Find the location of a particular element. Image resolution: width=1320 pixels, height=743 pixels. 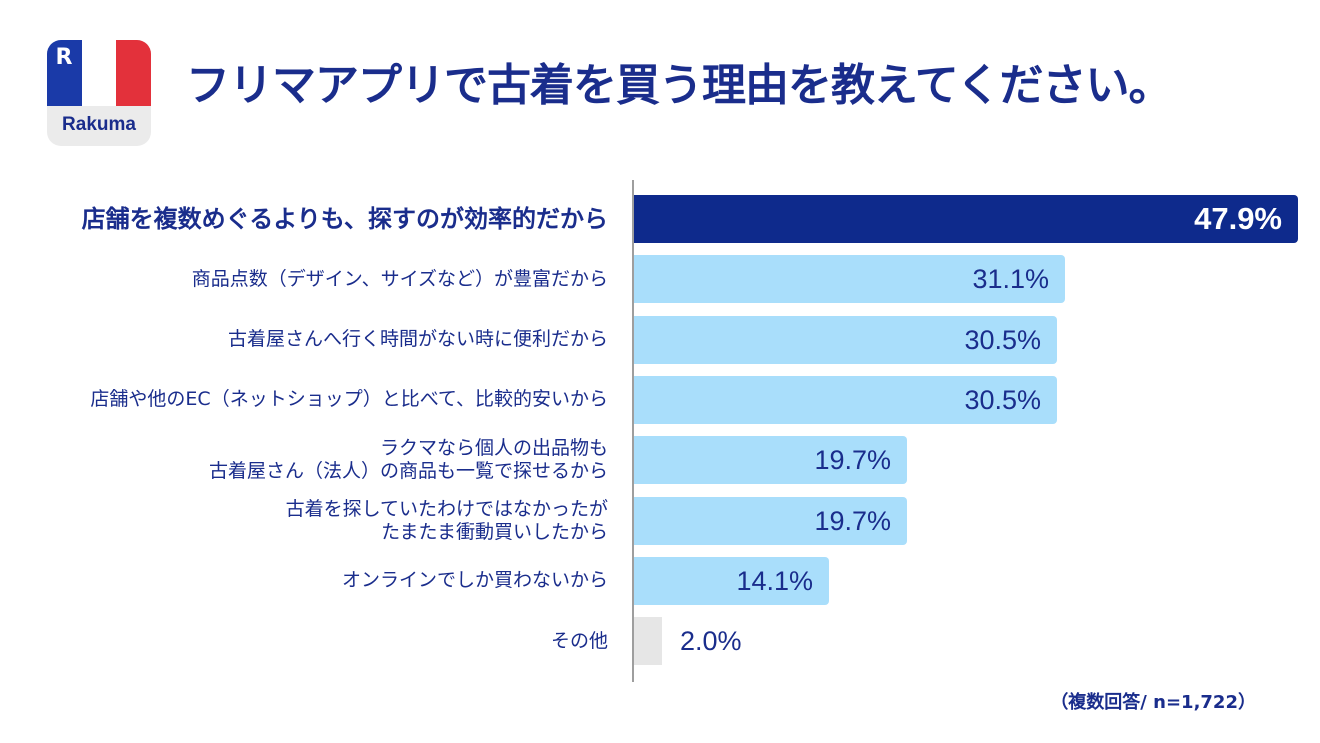

chart-row: オンラインでしか買わないから 14.1% is located at coordinates (660, 581).